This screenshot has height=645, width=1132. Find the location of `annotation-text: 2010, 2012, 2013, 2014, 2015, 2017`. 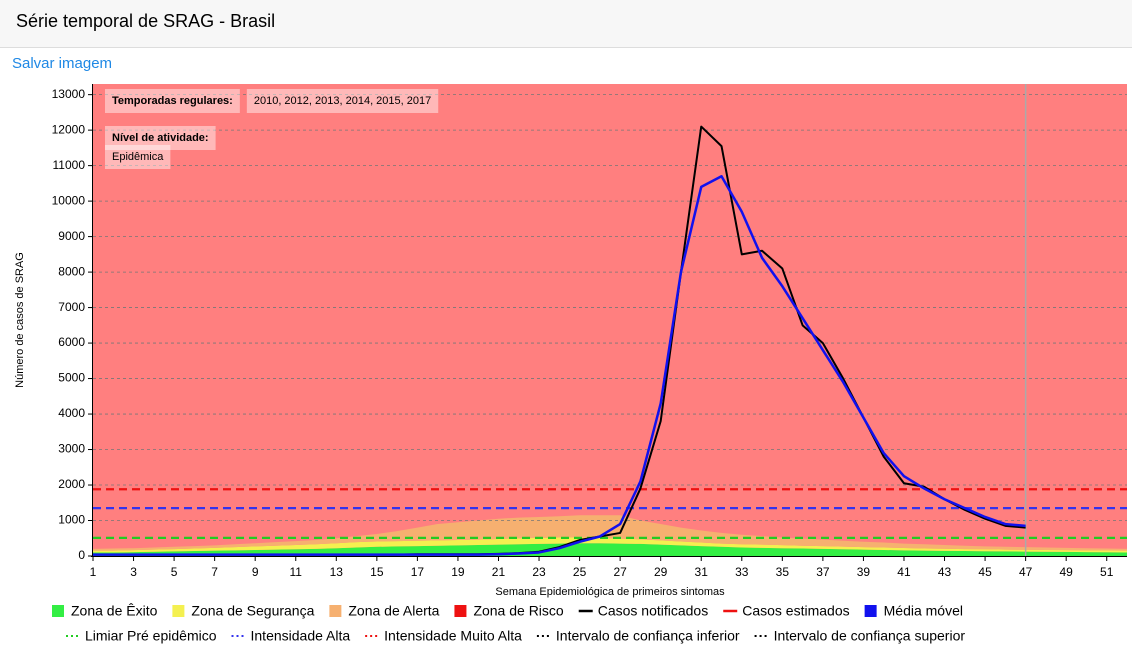

annotation-text: 2010, 2012, 2013, 2014, 2015, 2017 is located at coordinates (342, 101).